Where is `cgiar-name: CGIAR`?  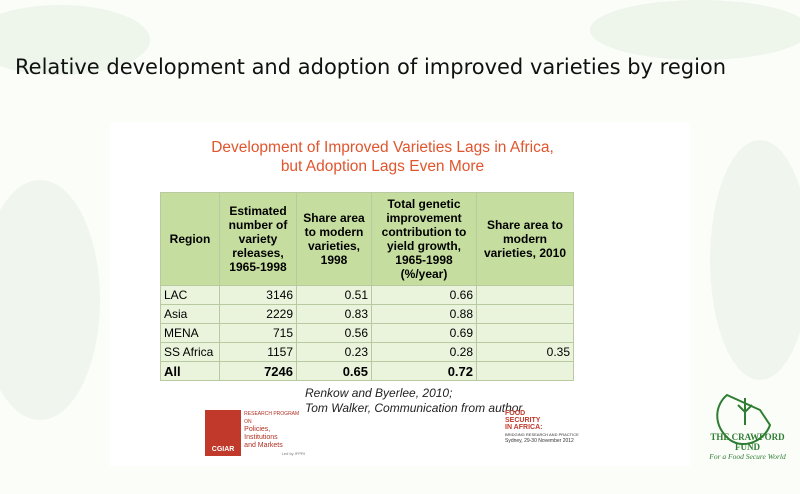
cgiar-name: CGIAR is located at coordinates (223, 433).